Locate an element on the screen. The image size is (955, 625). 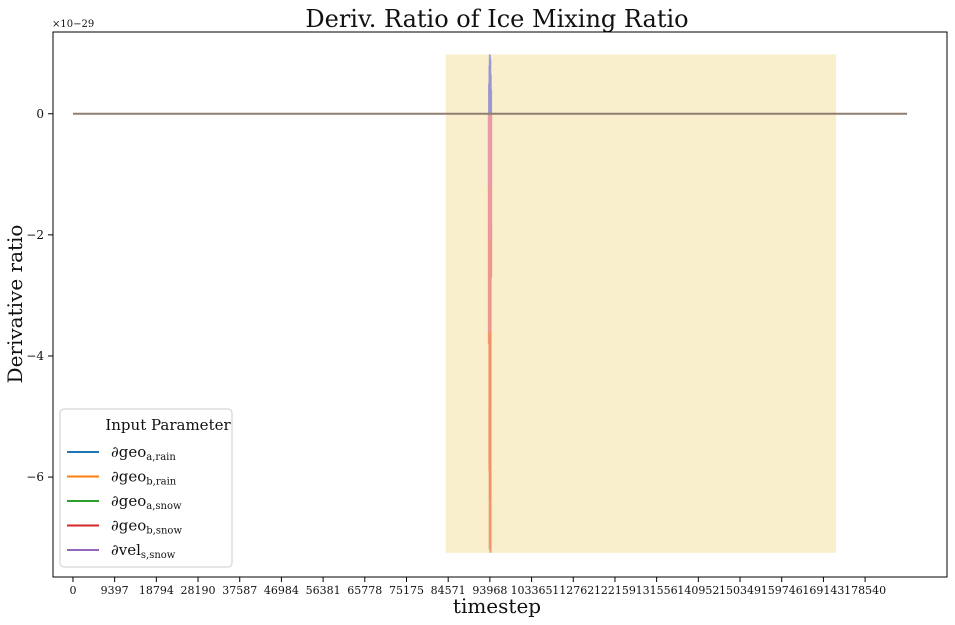
x-tick-label: 140952 is located at coordinates (698, 590).